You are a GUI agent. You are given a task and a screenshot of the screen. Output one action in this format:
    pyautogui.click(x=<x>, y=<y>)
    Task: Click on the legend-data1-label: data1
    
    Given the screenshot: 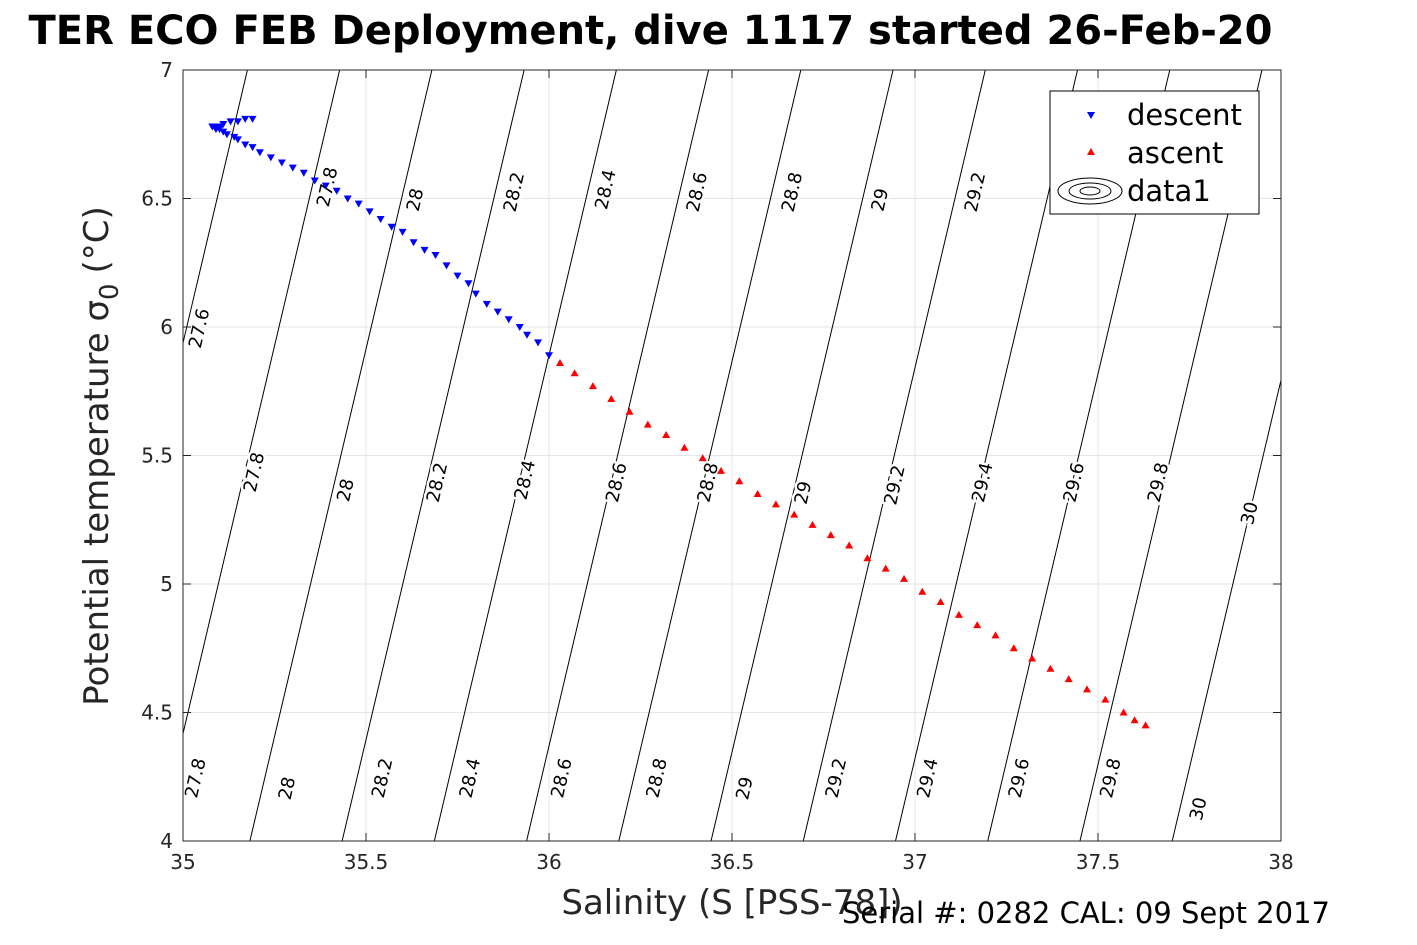 What is the action you would take?
    pyautogui.click(x=1169, y=191)
    